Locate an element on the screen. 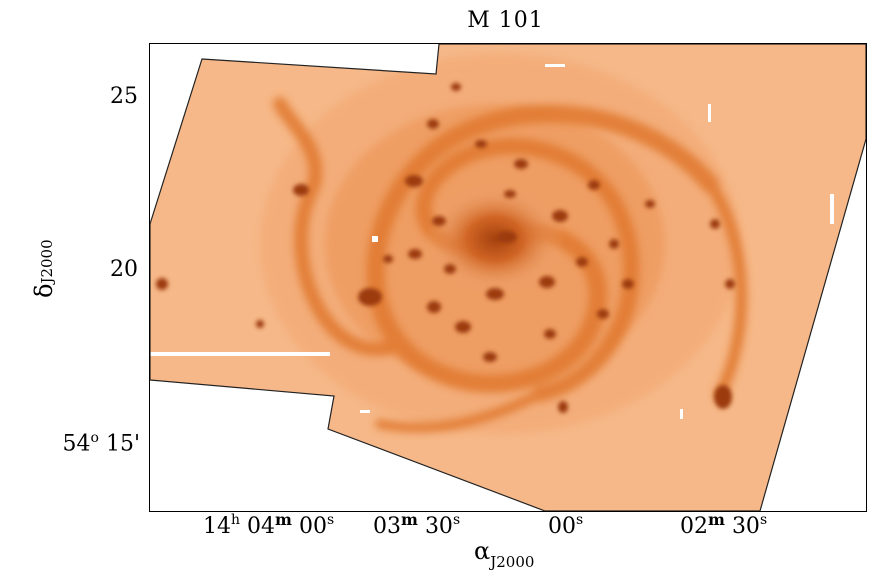  x-axis-label: αJ2000 is located at coordinates (504, 551).